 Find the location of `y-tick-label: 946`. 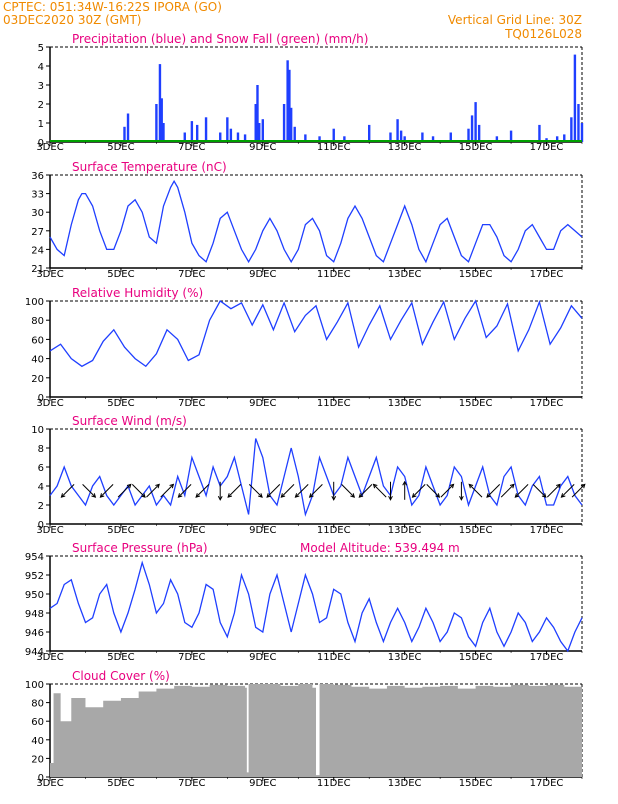

y-tick-label: 946 is located at coordinates (34, 633).